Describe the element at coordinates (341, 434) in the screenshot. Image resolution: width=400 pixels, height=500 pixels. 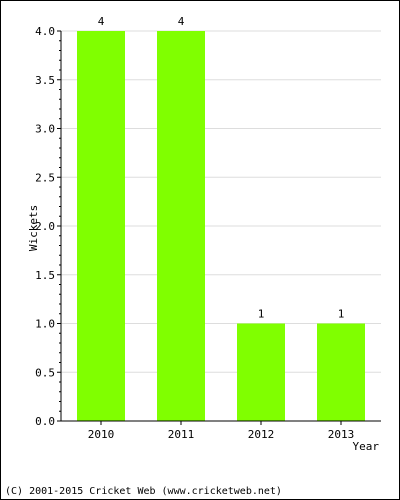
I see `x-tick-label: 2013` at that location.